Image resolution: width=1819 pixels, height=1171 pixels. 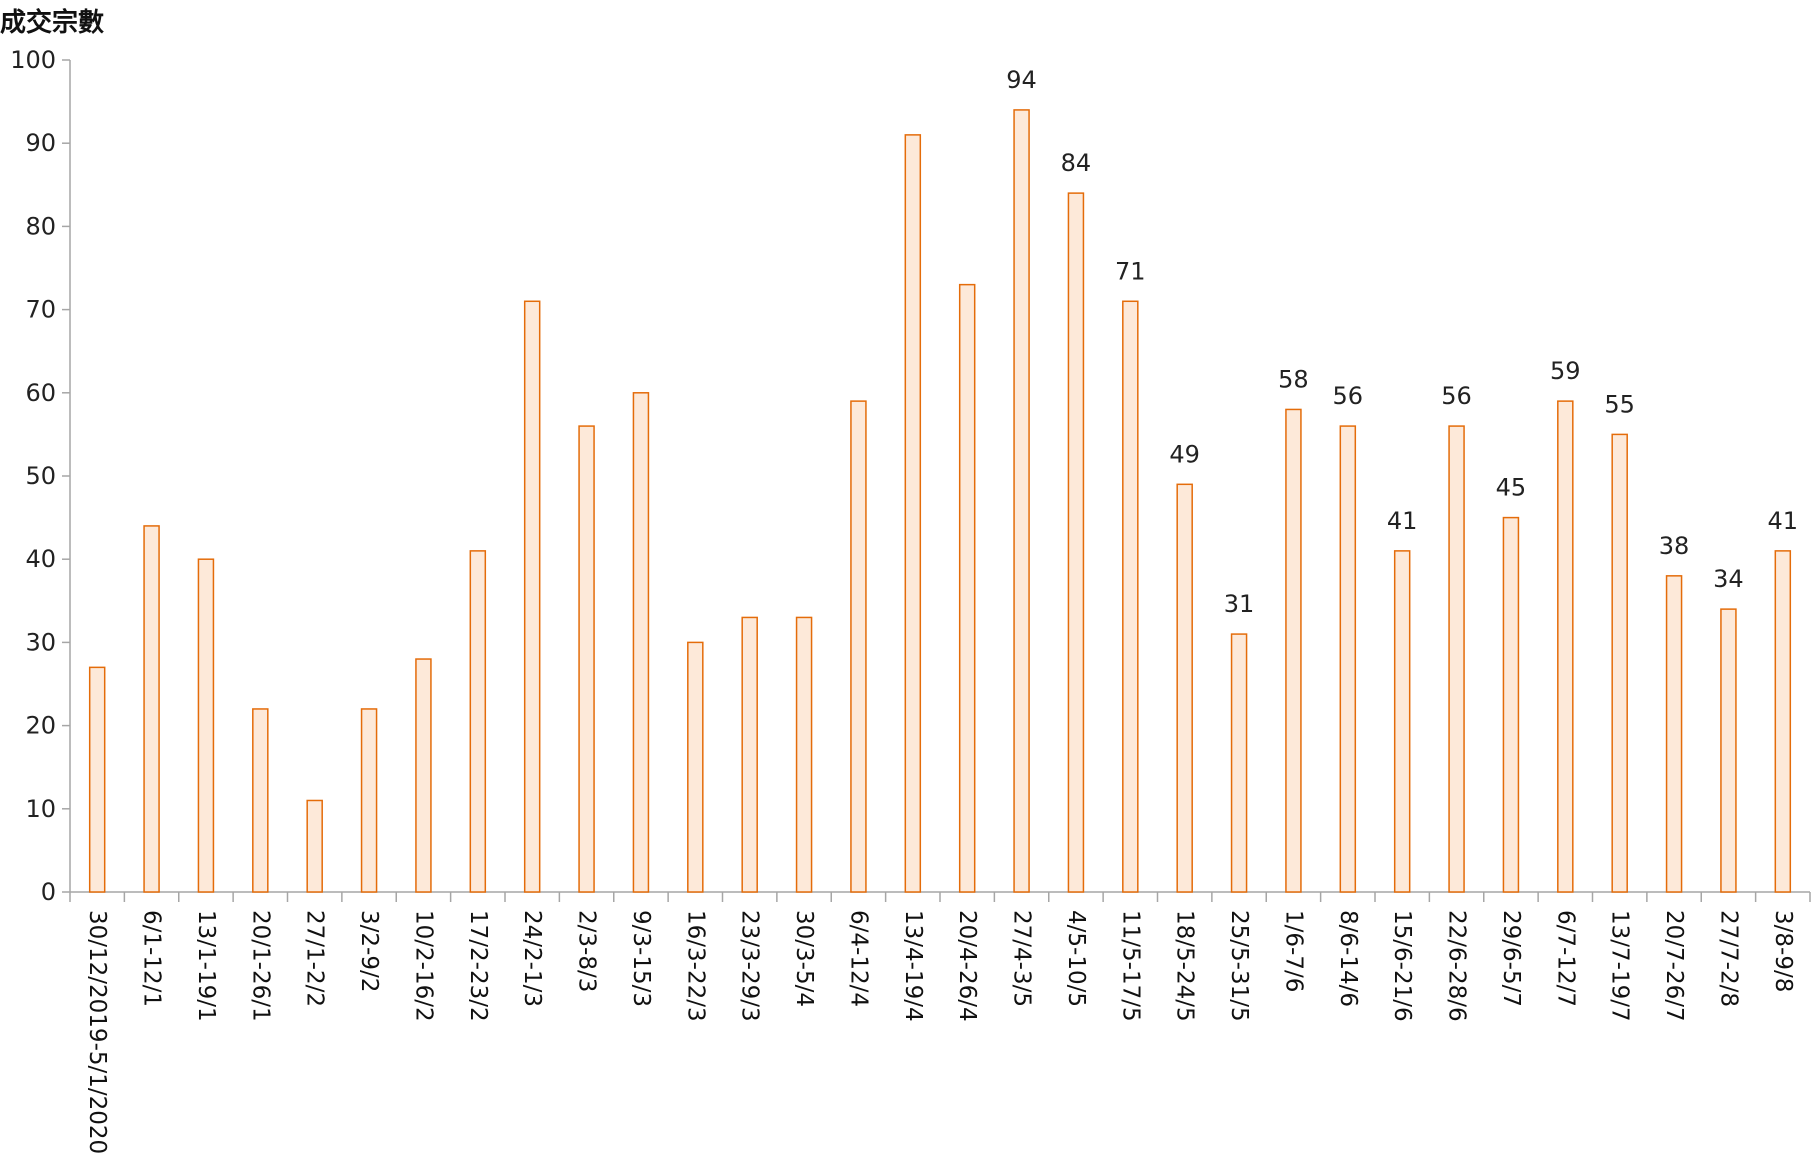 I want to click on x-category-label: 13/1-19/1, so click(x=206, y=966).